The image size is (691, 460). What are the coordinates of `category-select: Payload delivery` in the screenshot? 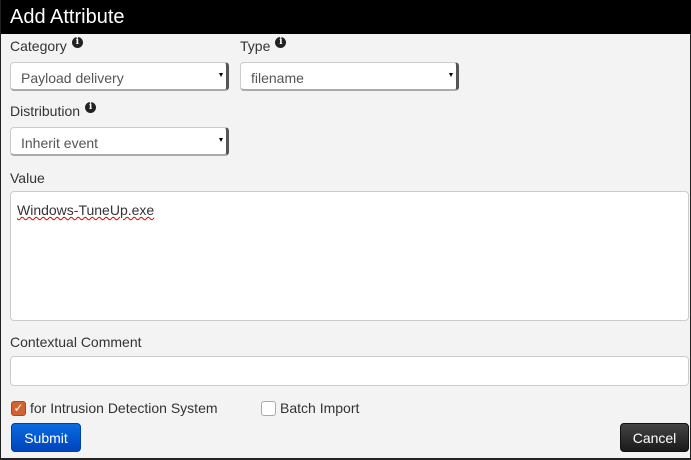 It's located at (119, 76).